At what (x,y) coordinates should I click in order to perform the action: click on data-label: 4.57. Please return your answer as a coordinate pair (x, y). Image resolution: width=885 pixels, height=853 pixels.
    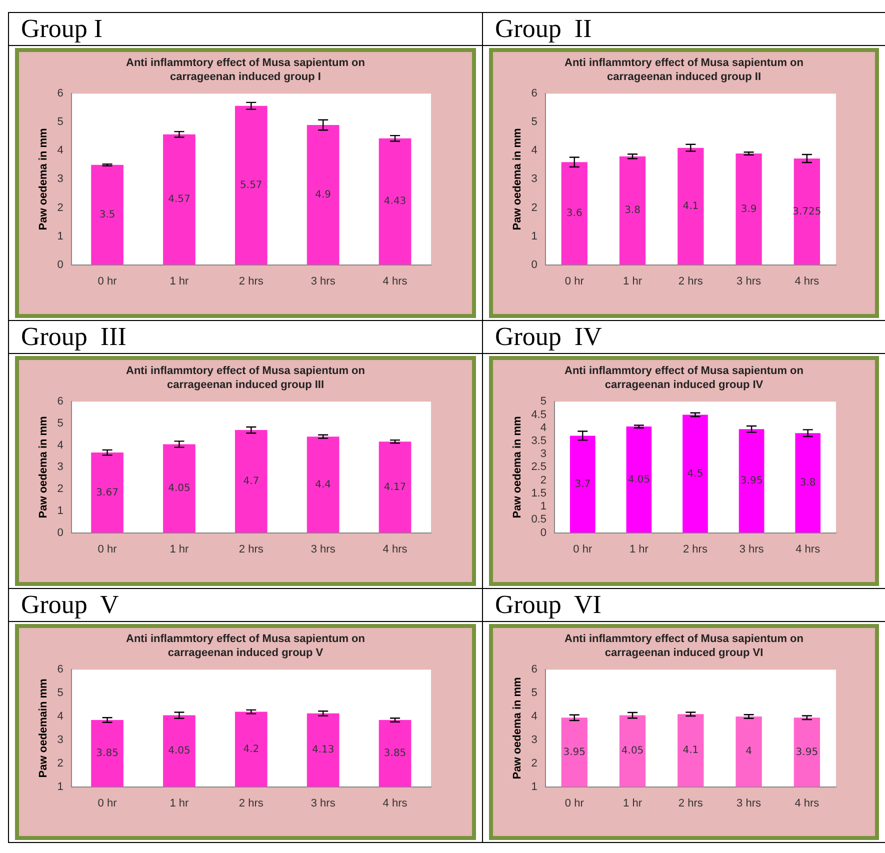
    Looking at the image, I should click on (179, 200).